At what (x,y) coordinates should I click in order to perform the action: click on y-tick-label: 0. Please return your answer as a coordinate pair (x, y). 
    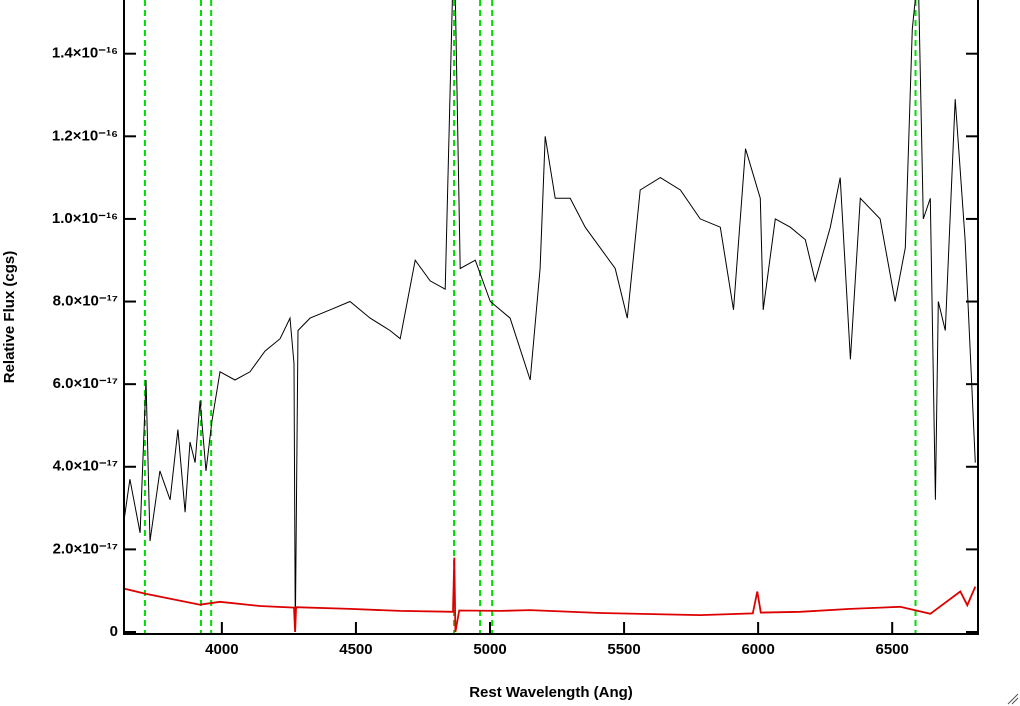
    Looking at the image, I should click on (114, 631).